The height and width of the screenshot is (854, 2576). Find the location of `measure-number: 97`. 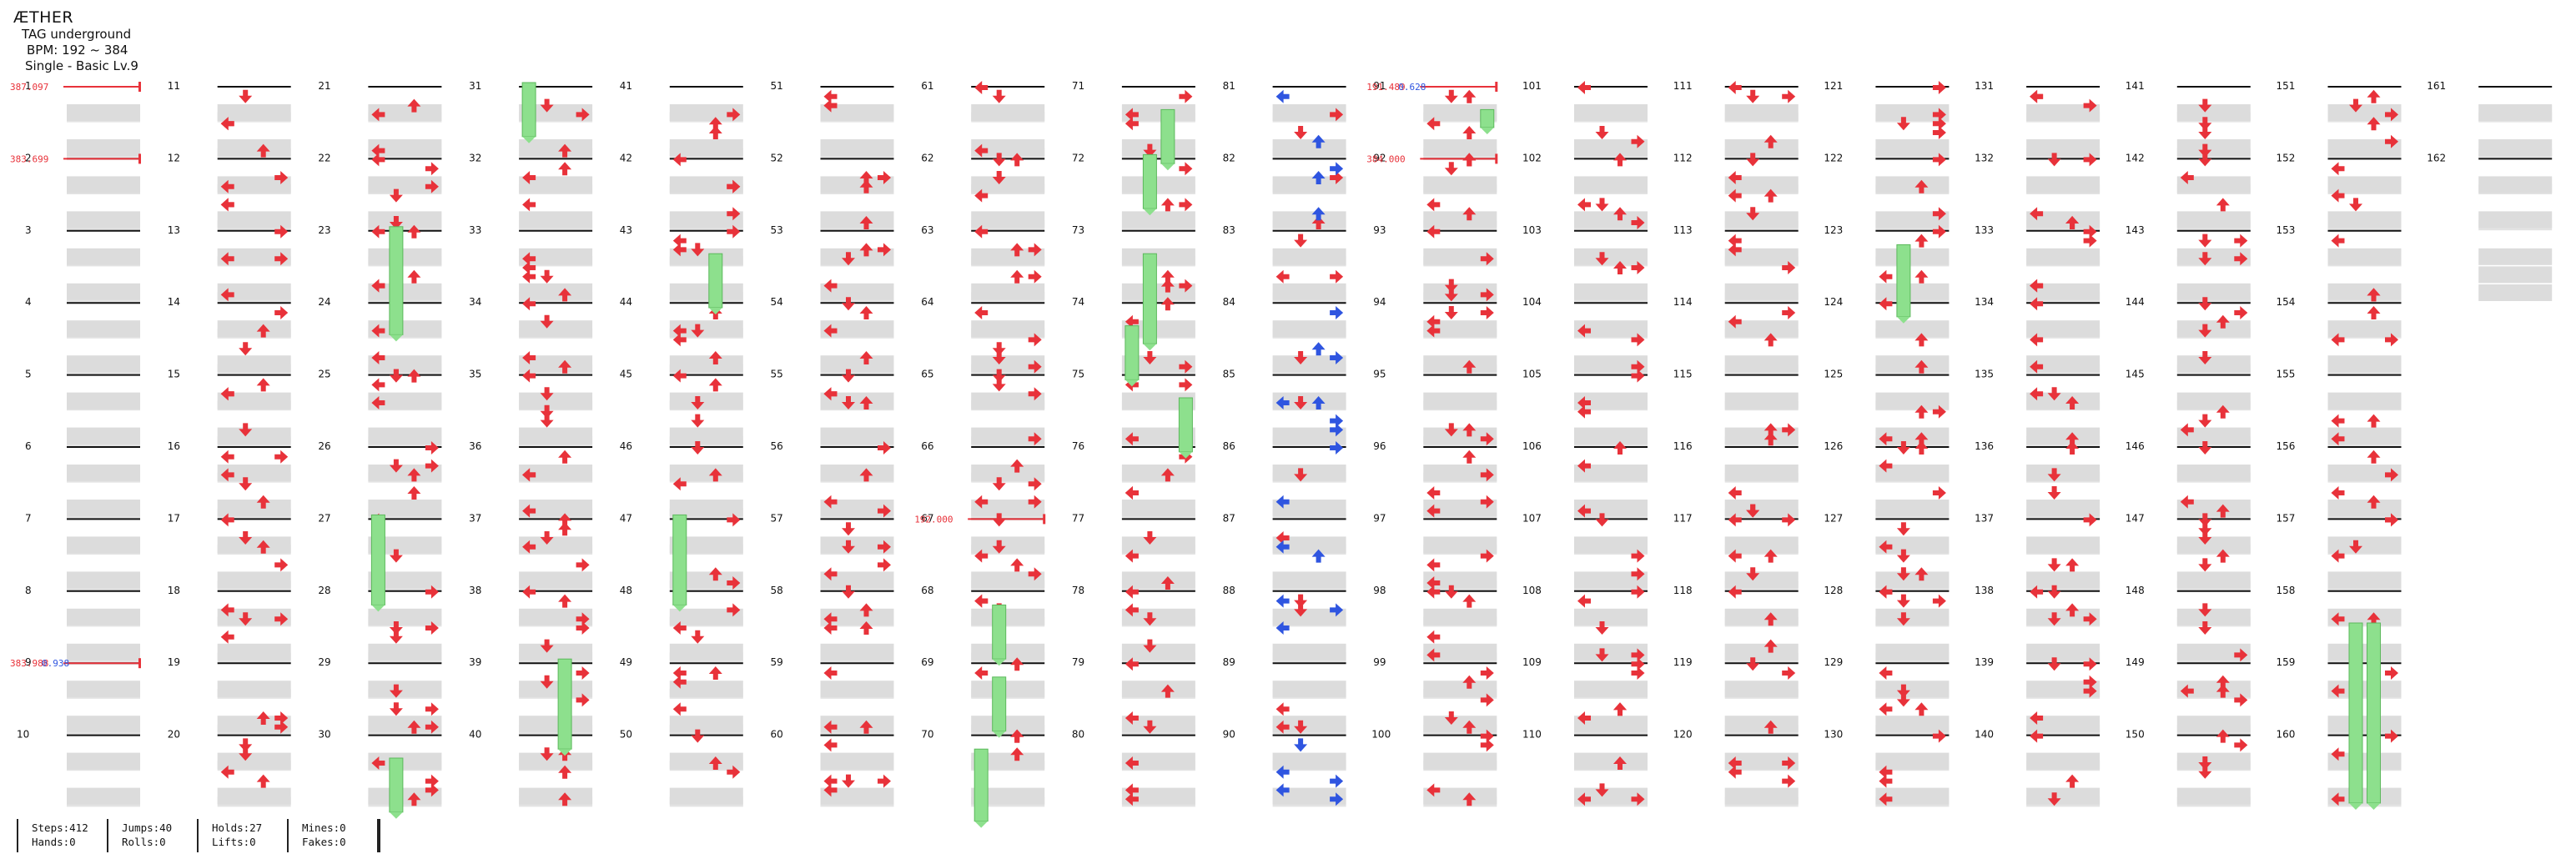

measure-number: 97 is located at coordinates (1379, 518).